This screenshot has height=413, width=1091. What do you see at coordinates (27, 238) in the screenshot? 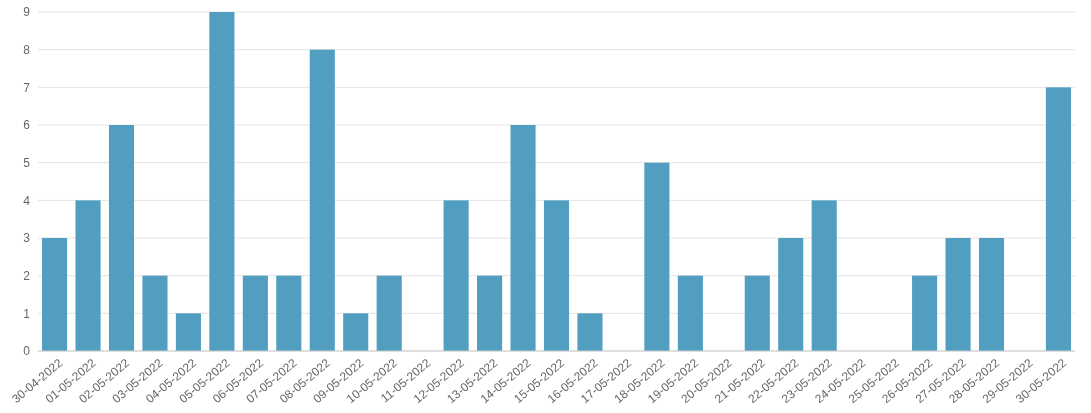
I see `y-tick-label: 3` at bounding box center [27, 238].